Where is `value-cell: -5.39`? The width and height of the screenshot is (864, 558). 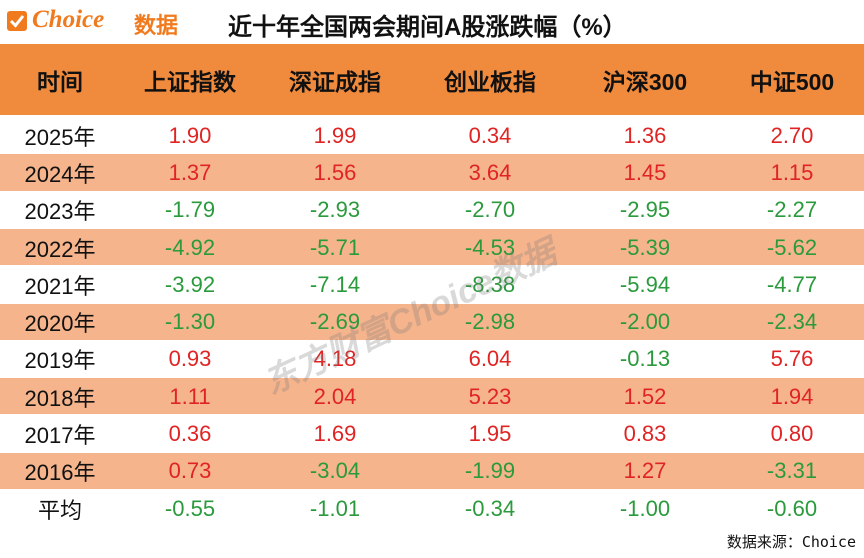 value-cell: -5.39 is located at coordinates (645, 247).